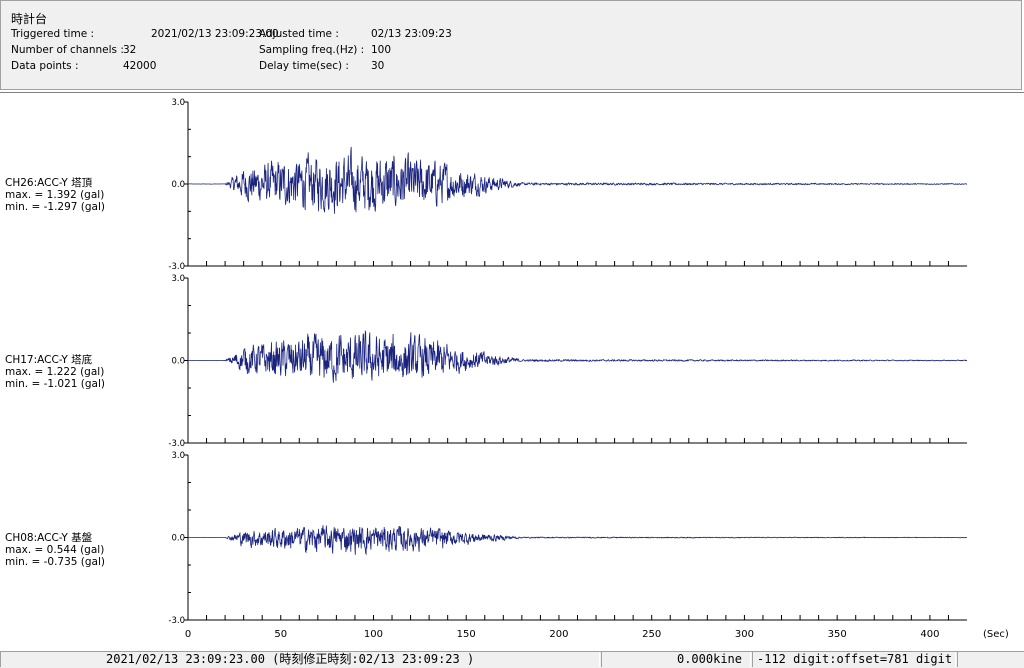  What do you see at coordinates (378, 66) in the screenshot?
I see `delay-time-value: 30` at bounding box center [378, 66].